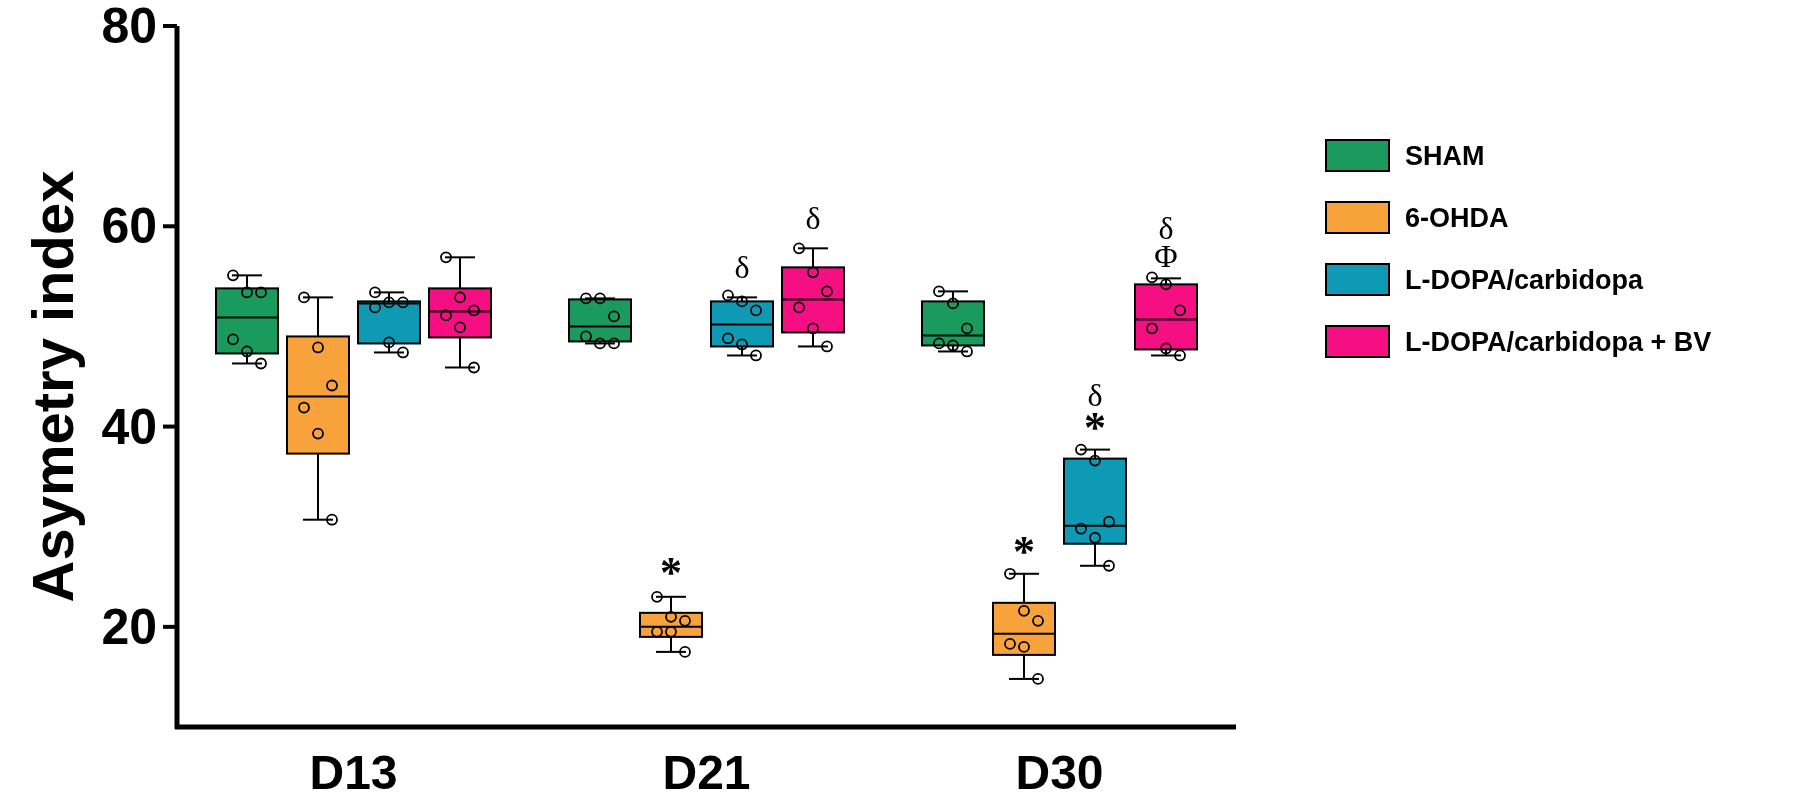 The height and width of the screenshot is (803, 1800). Describe the element at coordinates (129, 27) in the screenshot. I see `y-tick-label: 80` at that location.